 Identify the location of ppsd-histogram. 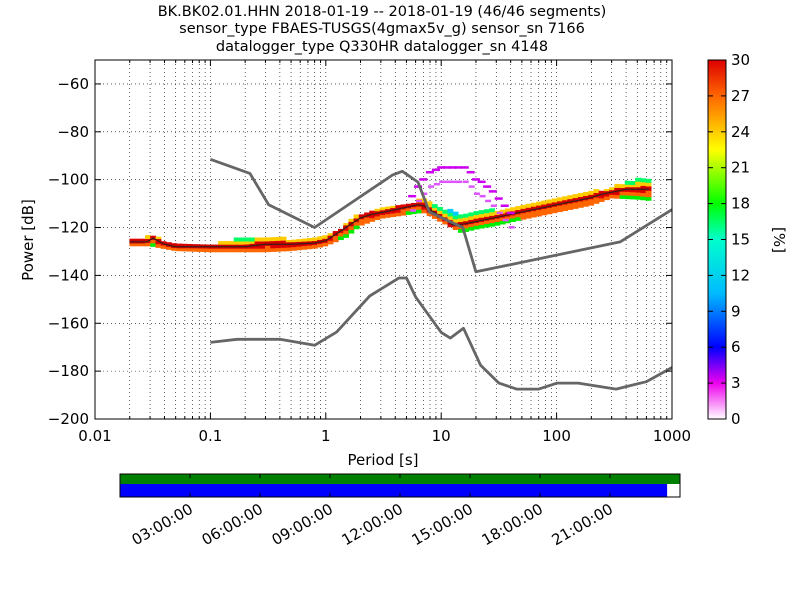
(390, 209).